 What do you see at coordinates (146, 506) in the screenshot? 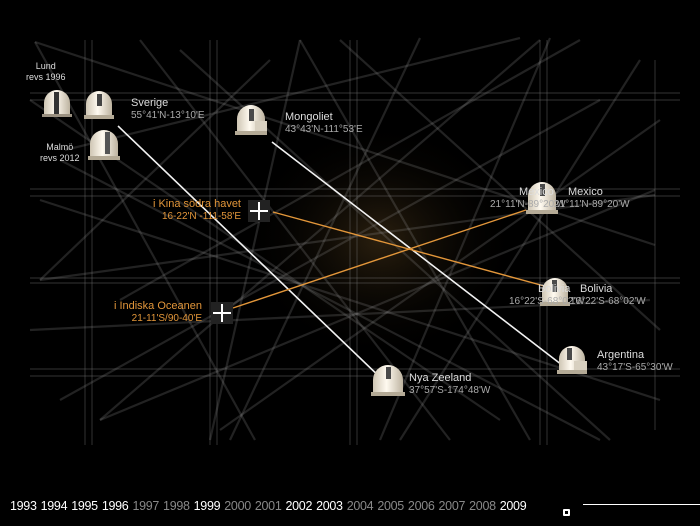
I see `year-1997: 1997` at bounding box center [146, 506].